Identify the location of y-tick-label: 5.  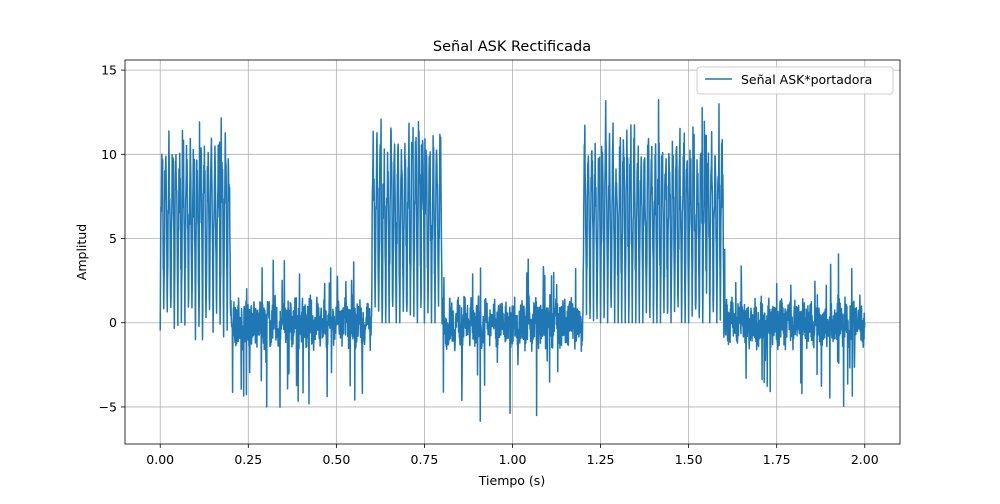
(113, 238).